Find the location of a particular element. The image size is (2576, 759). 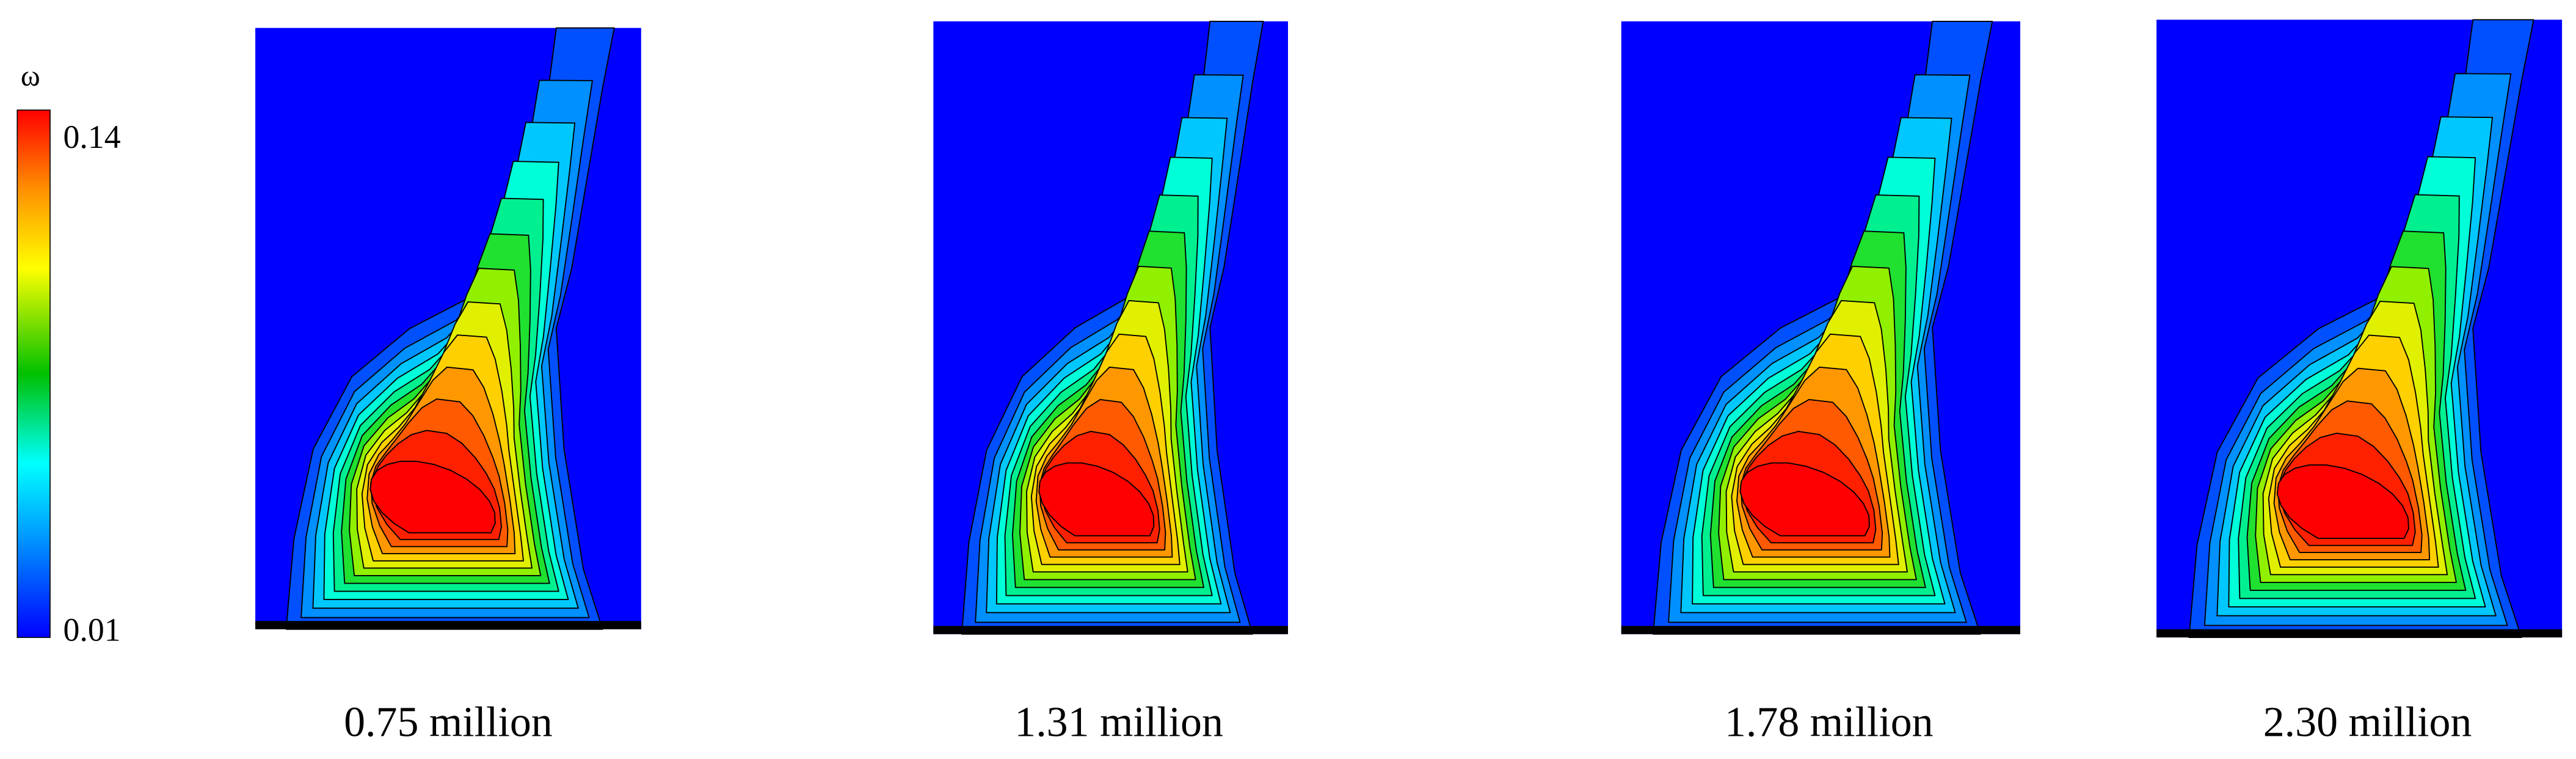

colorbar-min: 0.01 is located at coordinates (93, 630).